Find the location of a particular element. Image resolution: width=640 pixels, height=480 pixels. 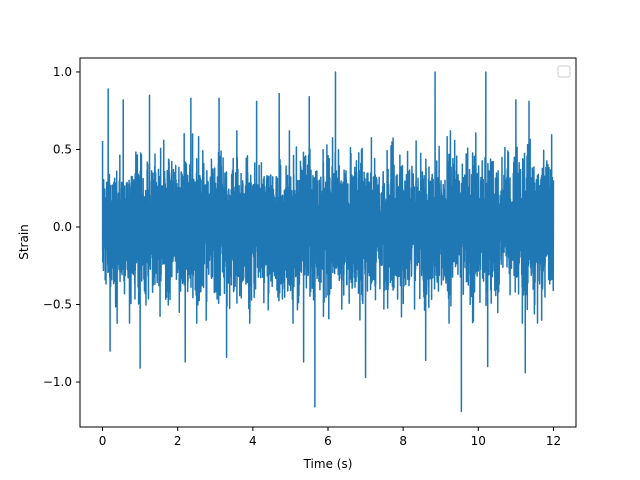

x-tick-label: 4 is located at coordinates (253, 441).